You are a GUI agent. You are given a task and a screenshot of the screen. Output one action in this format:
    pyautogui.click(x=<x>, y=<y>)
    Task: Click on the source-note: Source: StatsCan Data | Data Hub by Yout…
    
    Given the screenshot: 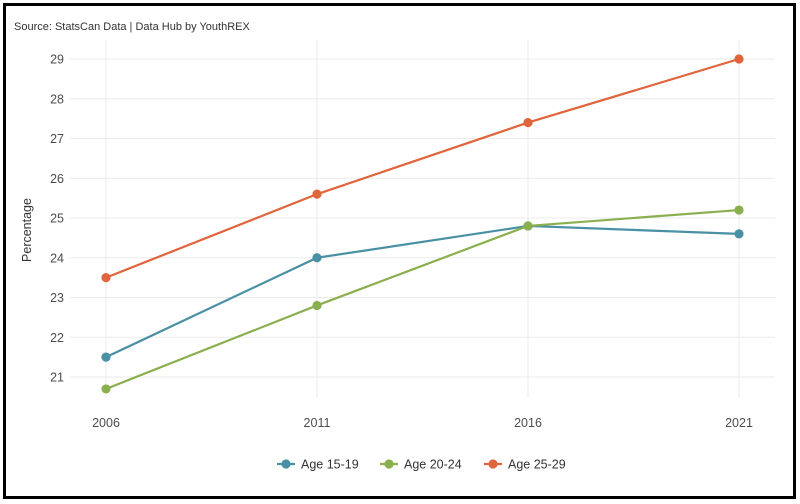 What is the action you would take?
    pyautogui.click(x=132, y=27)
    